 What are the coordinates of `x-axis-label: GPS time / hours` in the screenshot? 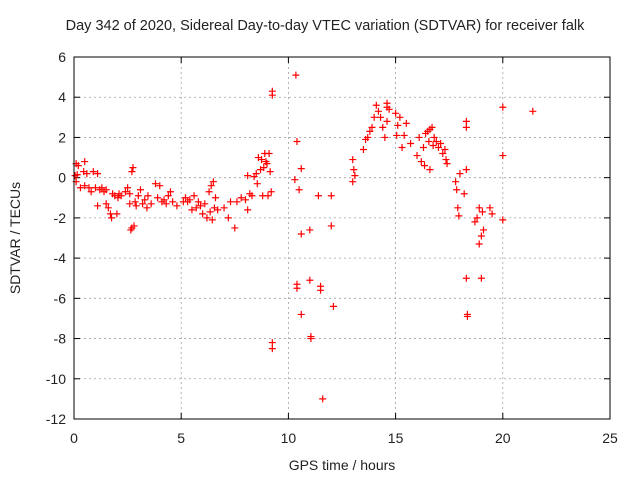 It's located at (342, 465).